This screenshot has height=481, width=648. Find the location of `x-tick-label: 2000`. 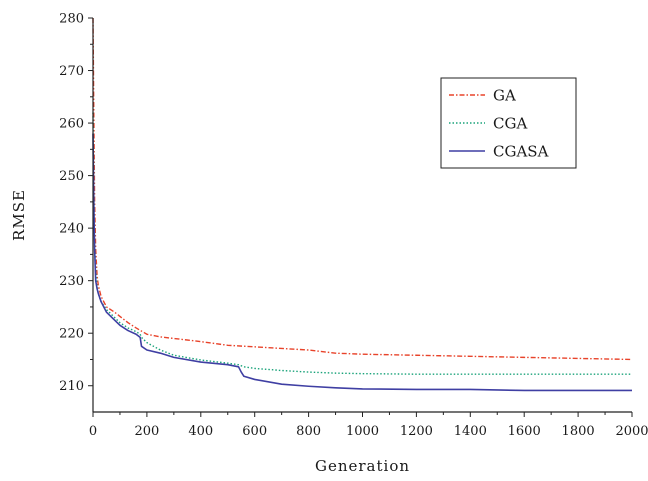

x-tick-label: 2000 is located at coordinates (631, 431).